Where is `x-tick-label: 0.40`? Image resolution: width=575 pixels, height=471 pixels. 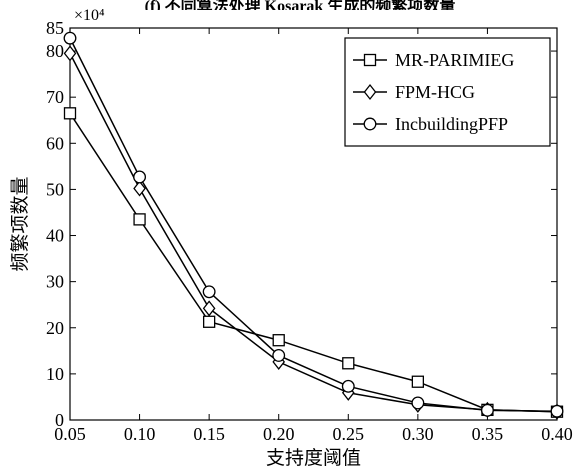 x-tick-label: 0.40 is located at coordinates (557, 434).